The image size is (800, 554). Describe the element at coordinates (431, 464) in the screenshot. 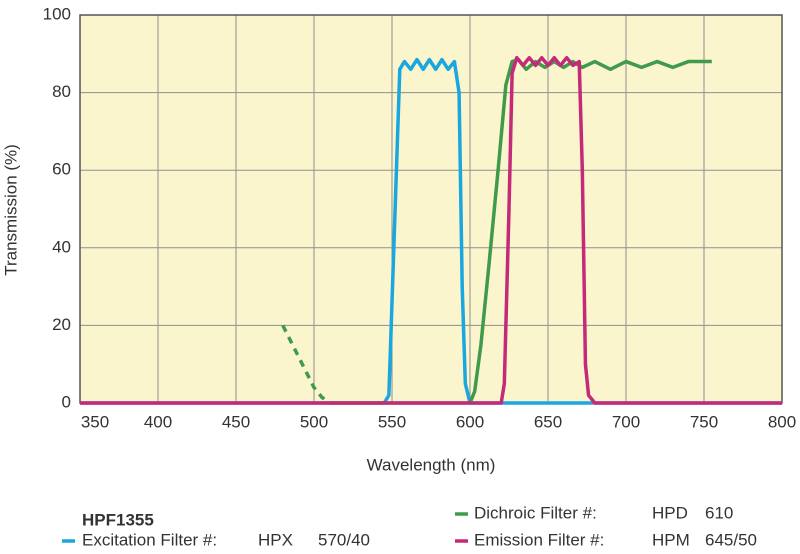

I see `x-axis-title: Wavelength (nm)` at that location.